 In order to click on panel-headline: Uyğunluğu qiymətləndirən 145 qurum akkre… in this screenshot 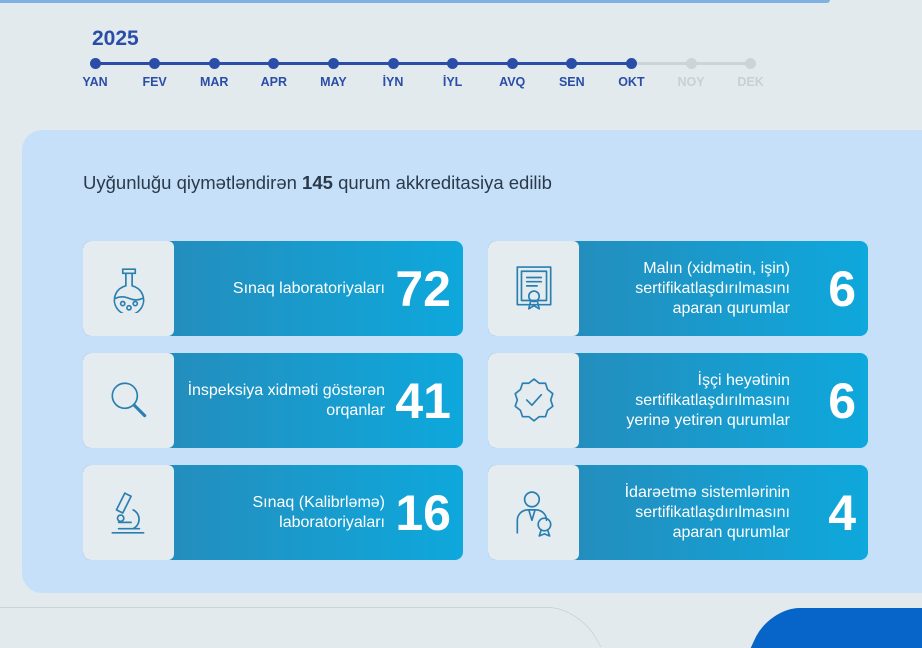, I will do `click(317, 183)`.